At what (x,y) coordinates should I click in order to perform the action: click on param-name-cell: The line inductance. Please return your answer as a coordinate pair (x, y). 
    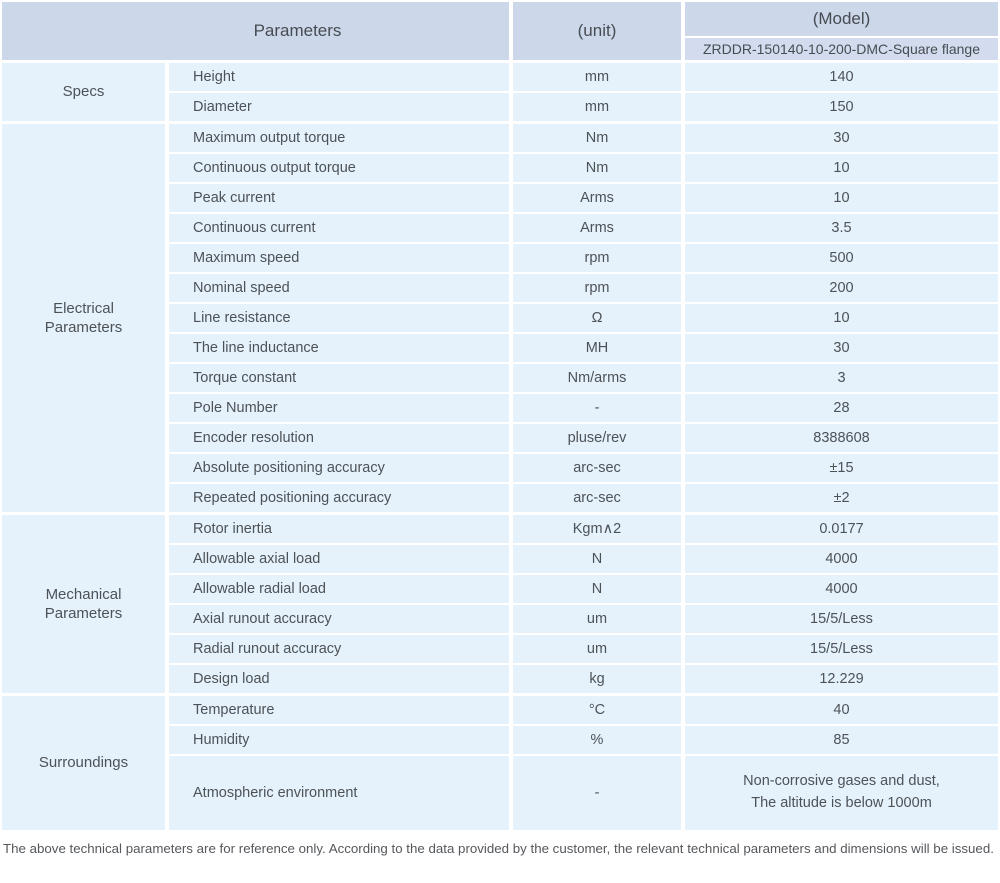
    Looking at the image, I should click on (339, 348).